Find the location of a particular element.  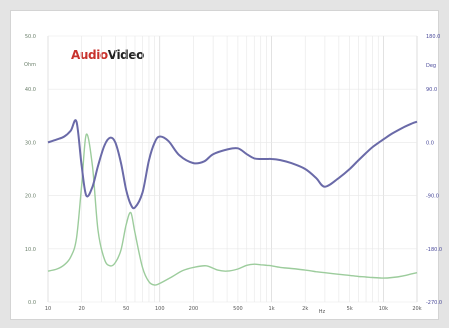

right-axis-tick-label: -90.0 is located at coordinates (432, 197).